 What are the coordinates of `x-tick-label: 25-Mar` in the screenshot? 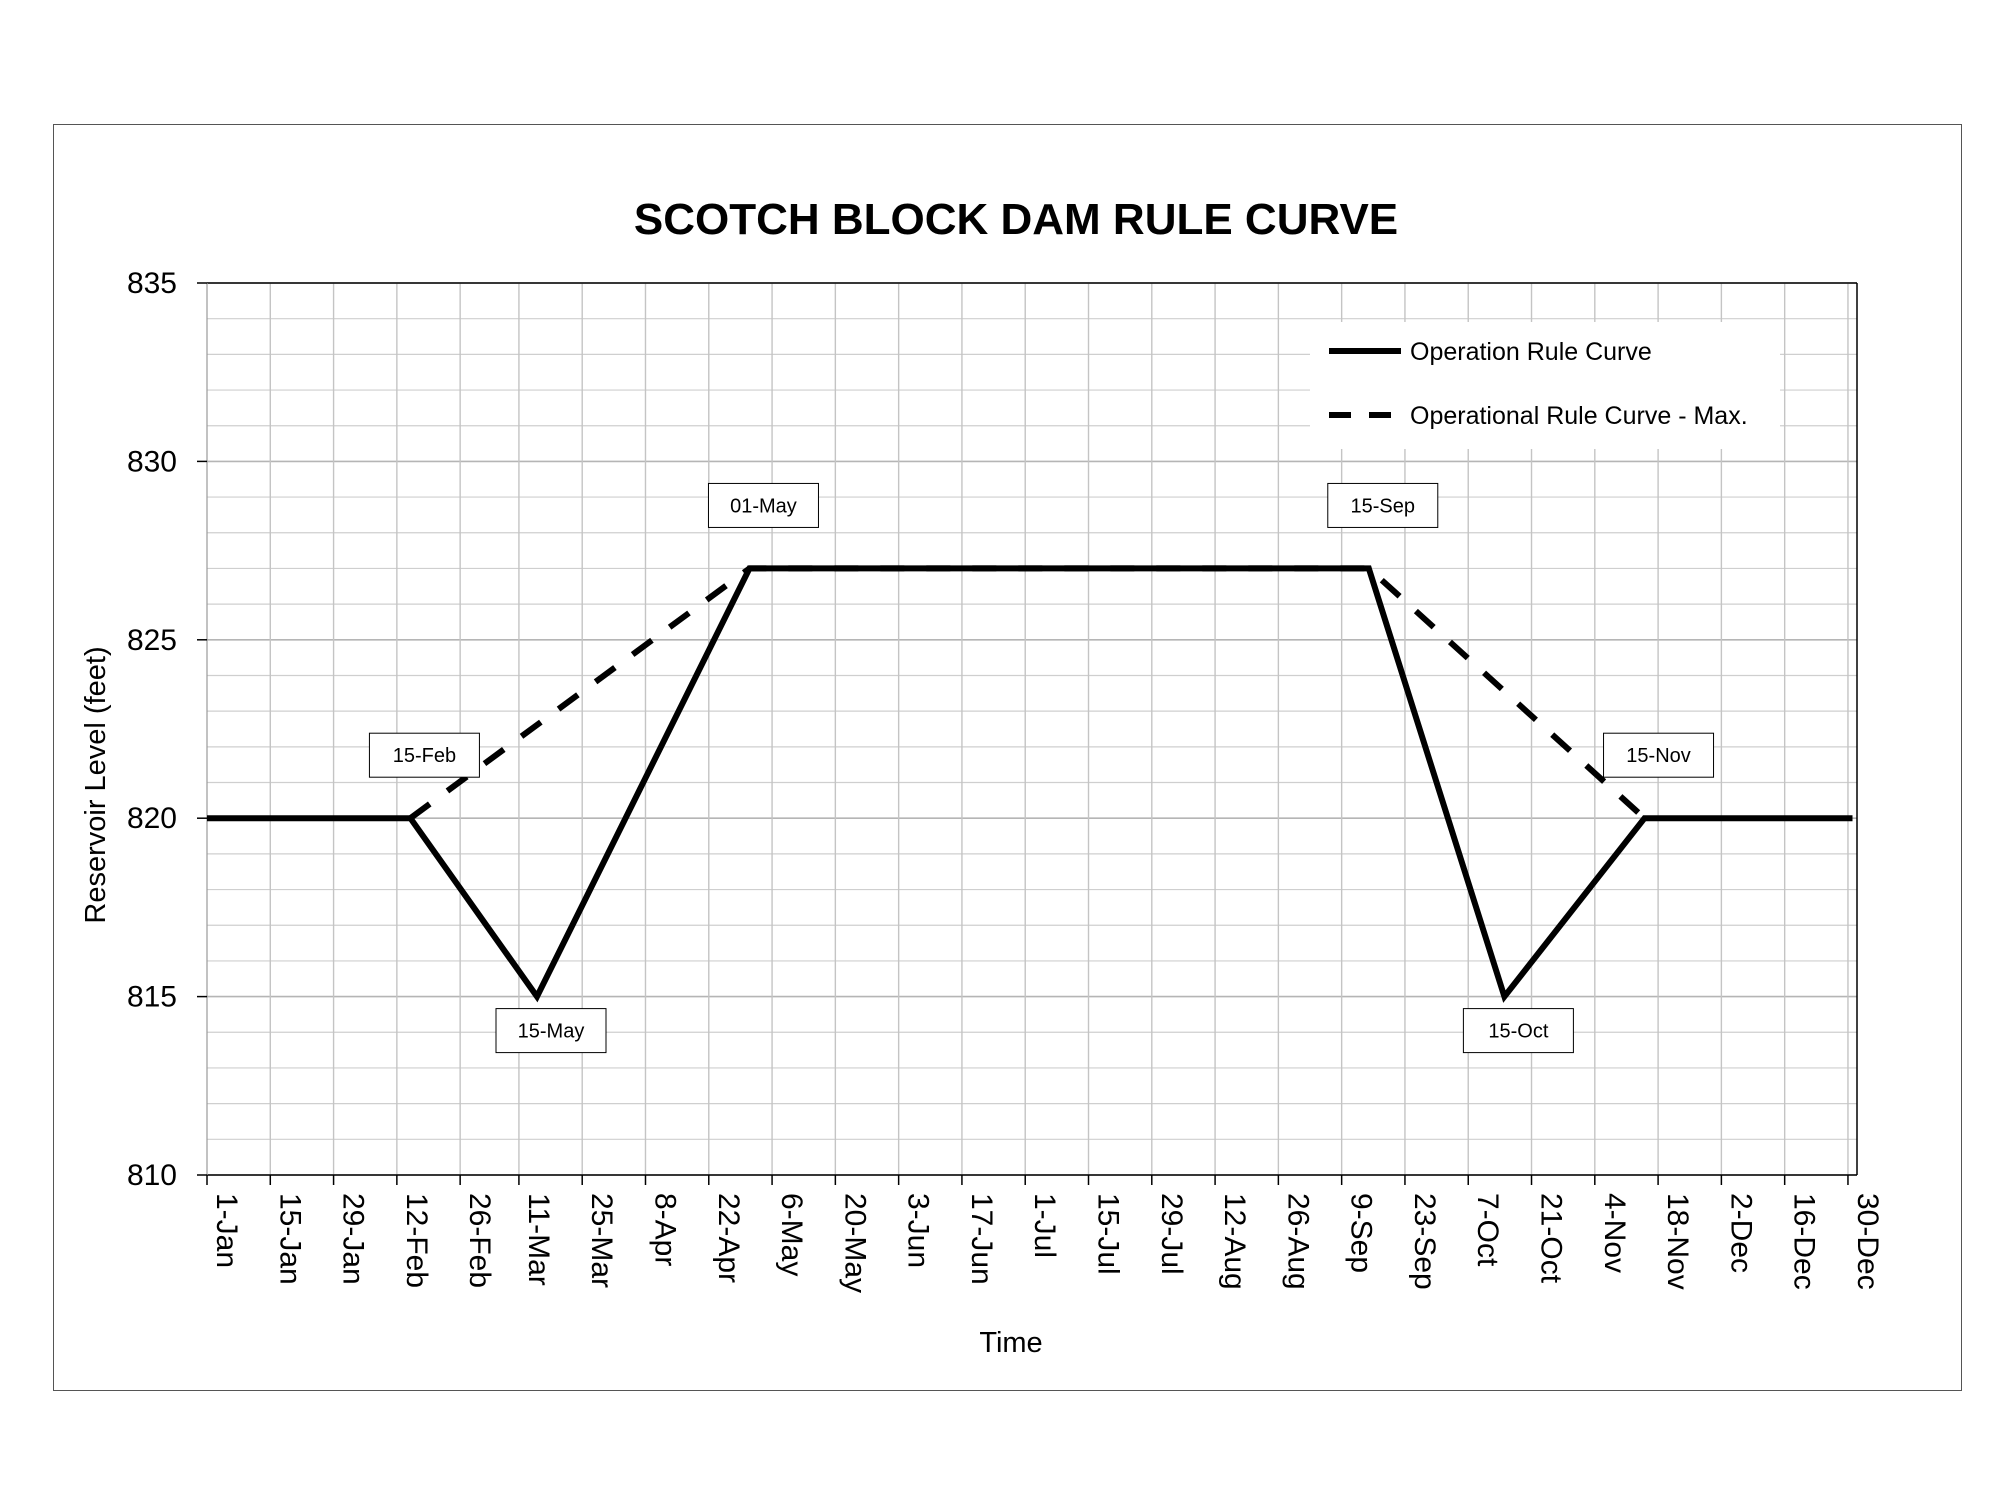 It's located at (601, 1240).